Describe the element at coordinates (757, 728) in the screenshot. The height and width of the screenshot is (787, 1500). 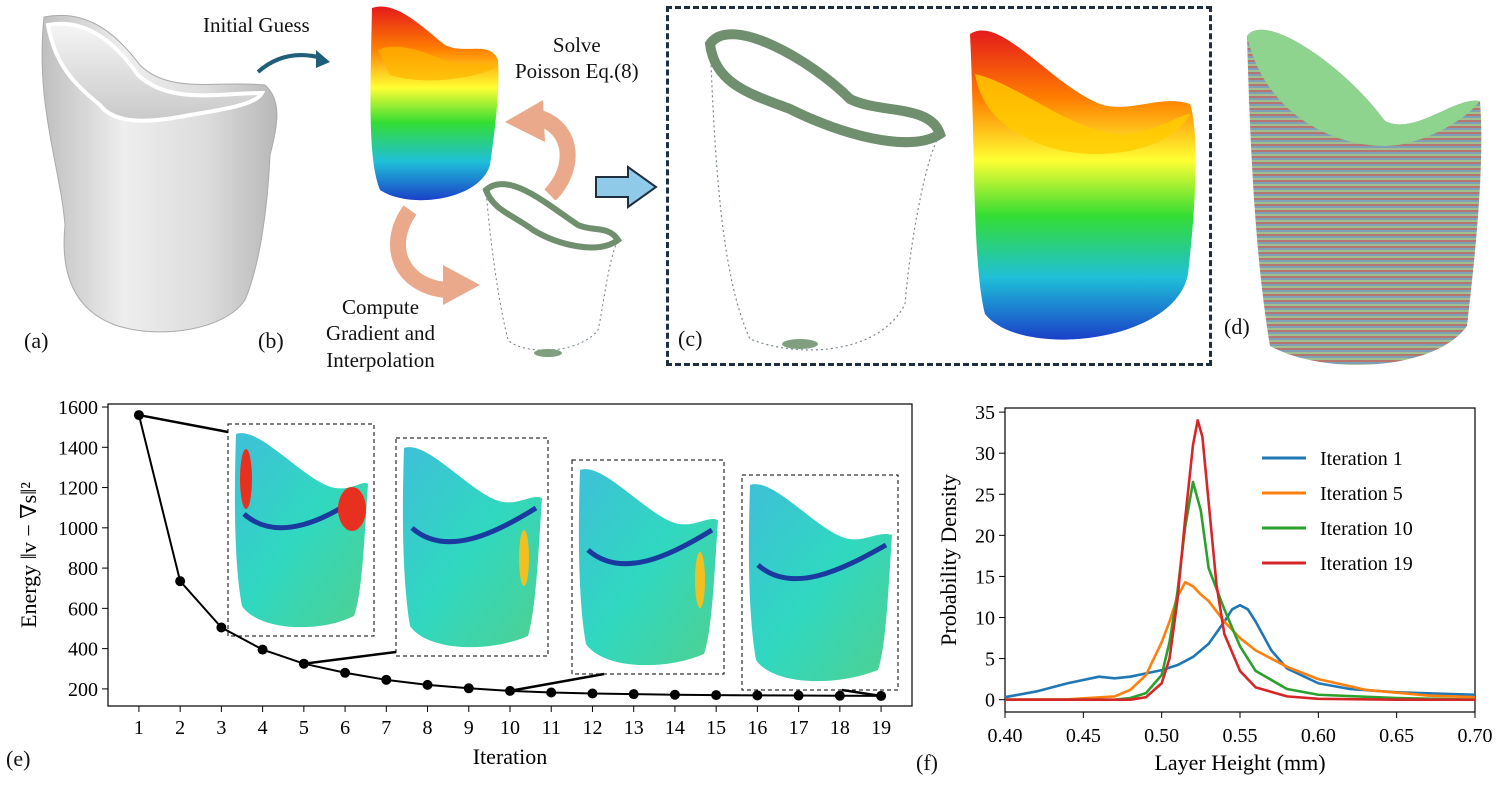
I see `x-tick-label: 16` at that location.